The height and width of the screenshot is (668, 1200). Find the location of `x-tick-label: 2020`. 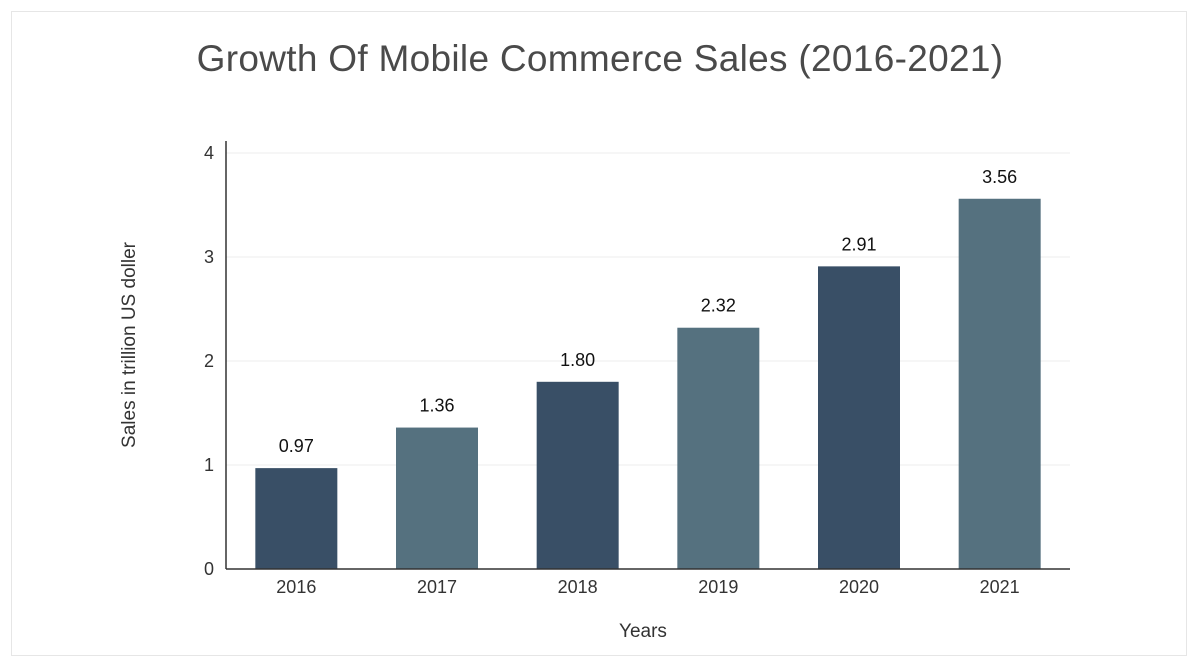

x-tick-label: 2020 is located at coordinates (859, 587).